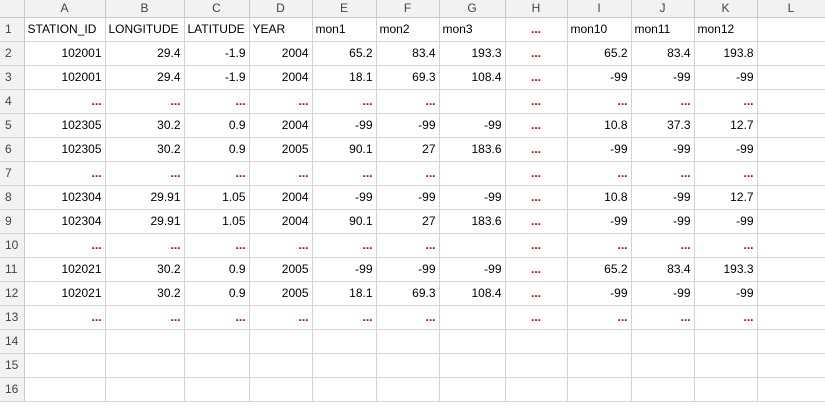 The width and height of the screenshot is (825, 414). What do you see at coordinates (281, 53) in the screenshot?
I see `cell-d2: 2004` at bounding box center [281, 53].